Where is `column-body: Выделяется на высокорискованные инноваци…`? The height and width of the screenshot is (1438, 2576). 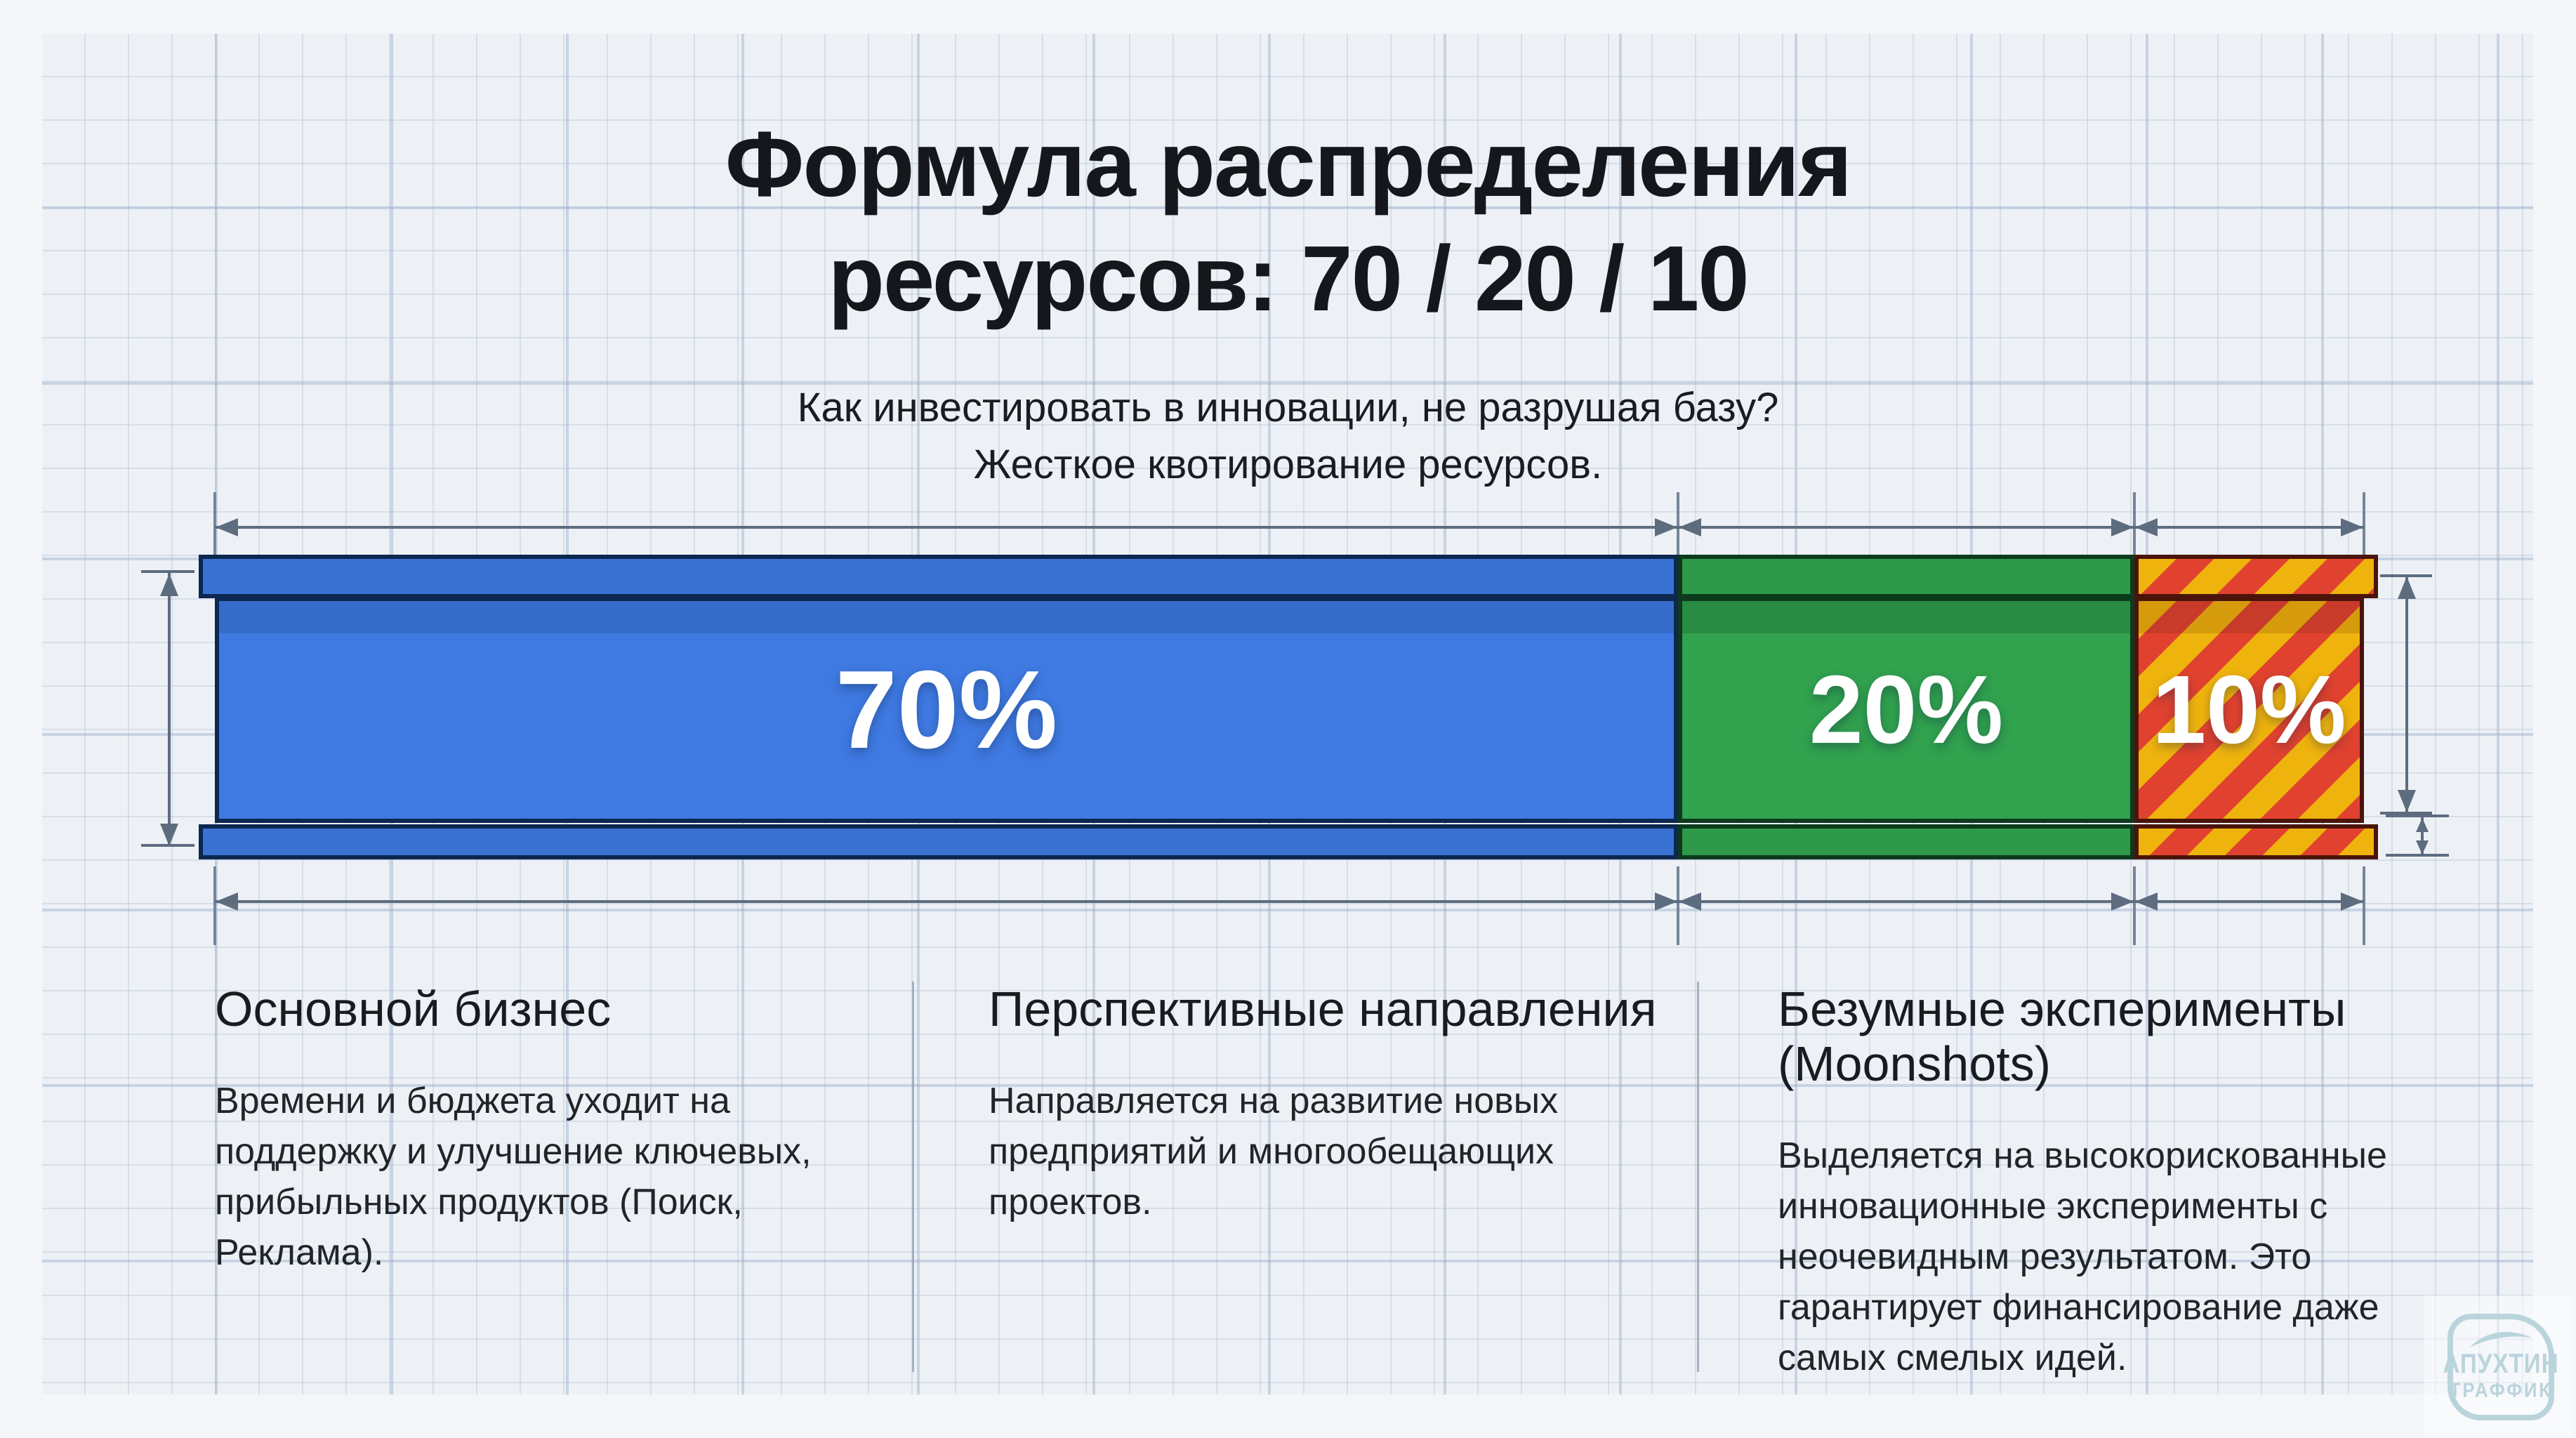
column-body: Выделяется на высокорискованные инноваци… is located at coordinates (2082, 1256).